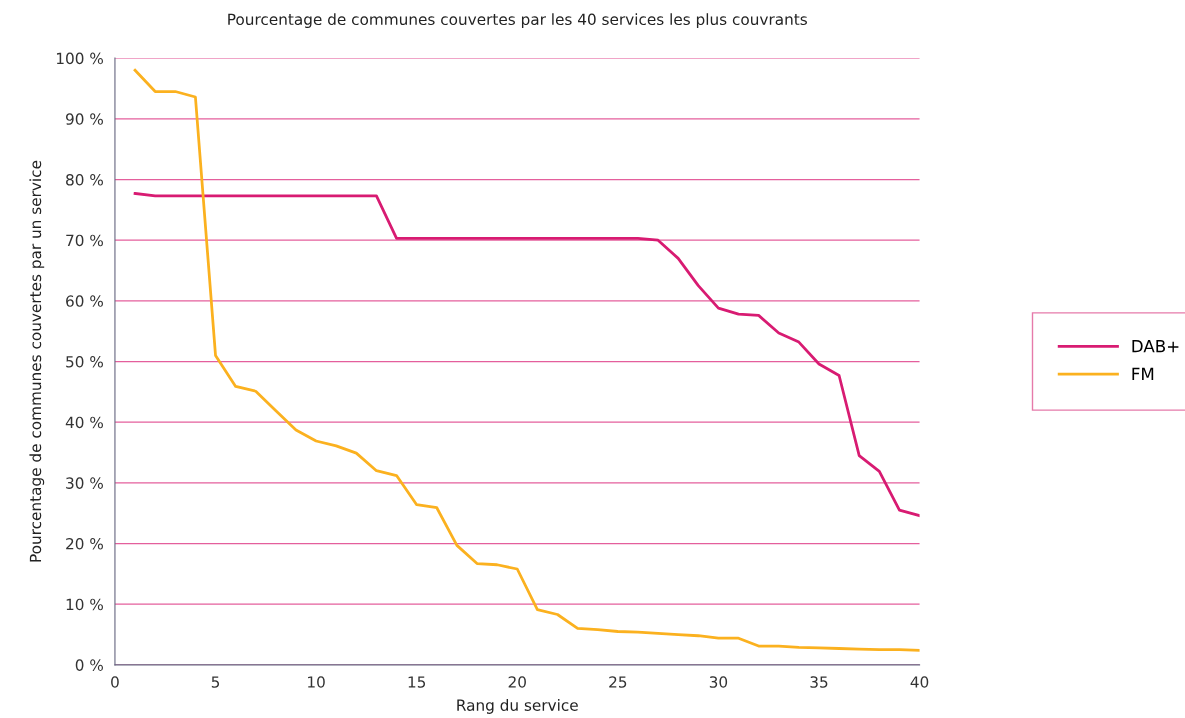 This screenshot has width=1185, height=718. I want to click on x-tick-label: 5, so click(215, 682).